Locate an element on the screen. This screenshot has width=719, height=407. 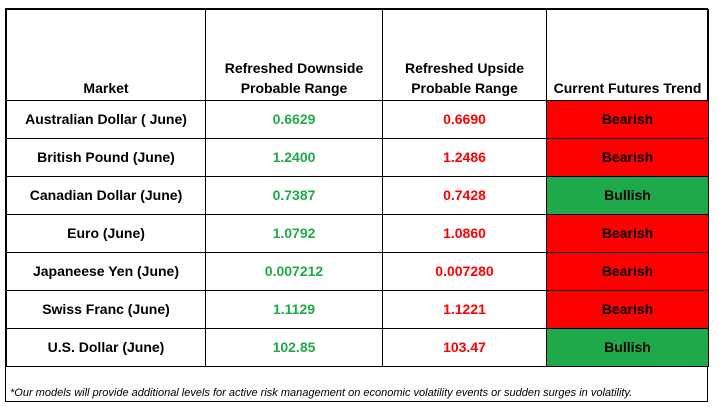
header-downside-line2: Probable Range is located at coordinates (294, 88).